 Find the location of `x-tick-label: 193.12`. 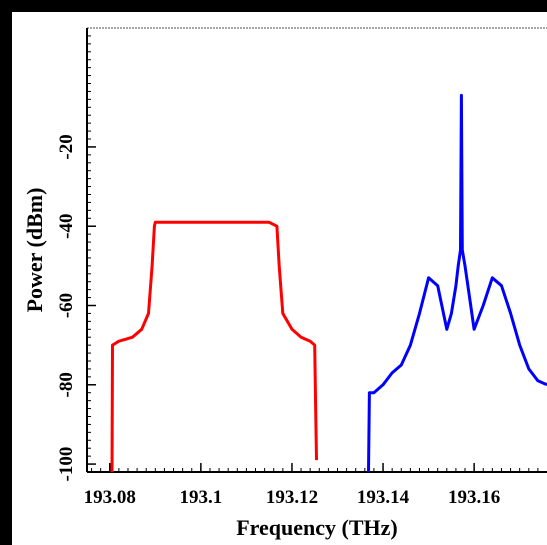

x-tick-label: 193.12 is located at coordinates (292, 497).